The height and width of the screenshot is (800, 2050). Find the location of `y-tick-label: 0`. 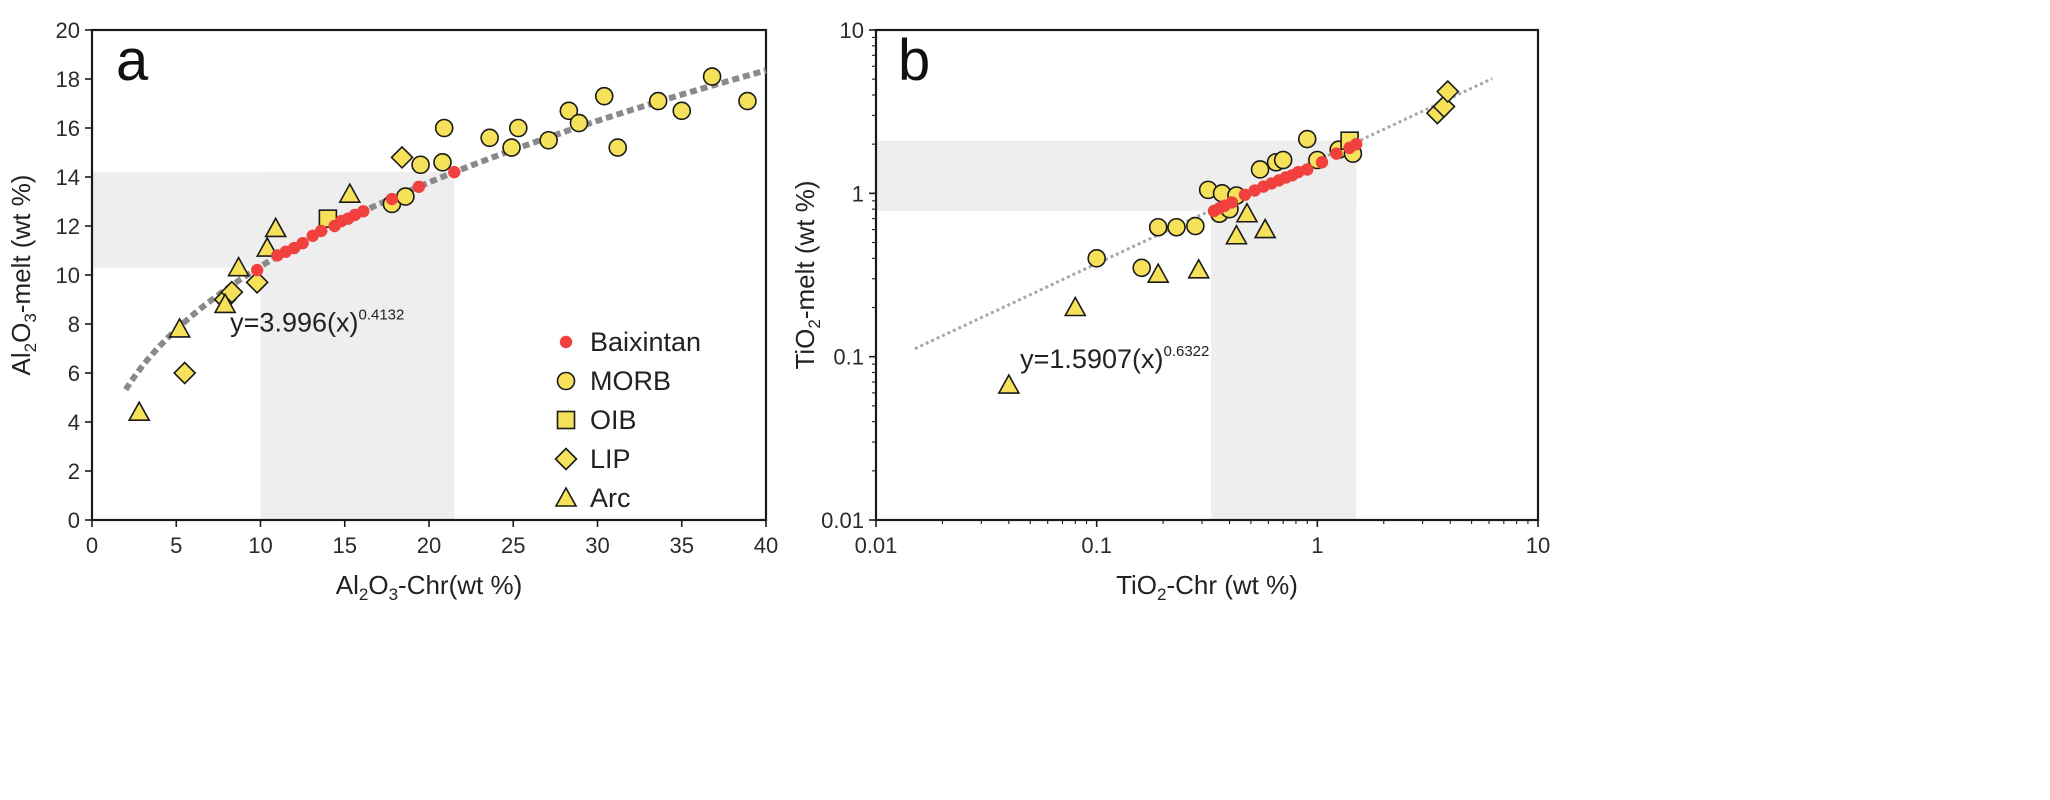

y-tick-label: 0 is located at coordinates (74, 520).